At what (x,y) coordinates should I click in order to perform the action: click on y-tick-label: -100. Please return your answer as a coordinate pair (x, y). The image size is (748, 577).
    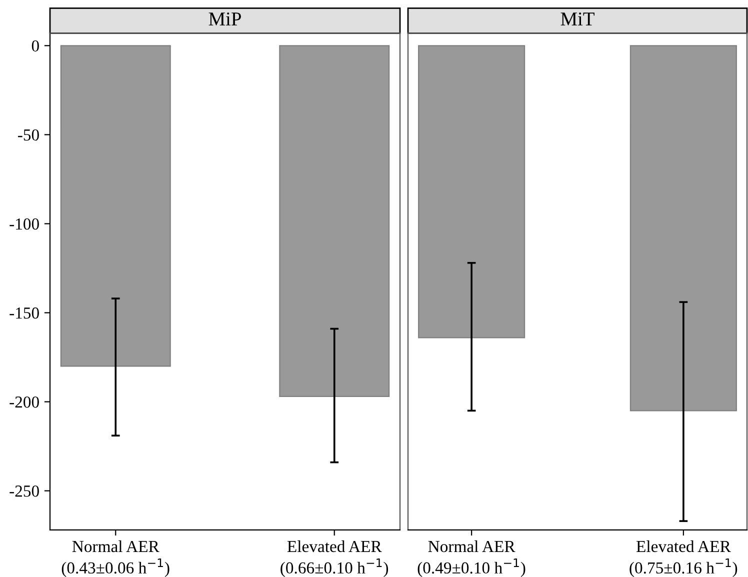
    Looking at the image, I should click on (24, 224).